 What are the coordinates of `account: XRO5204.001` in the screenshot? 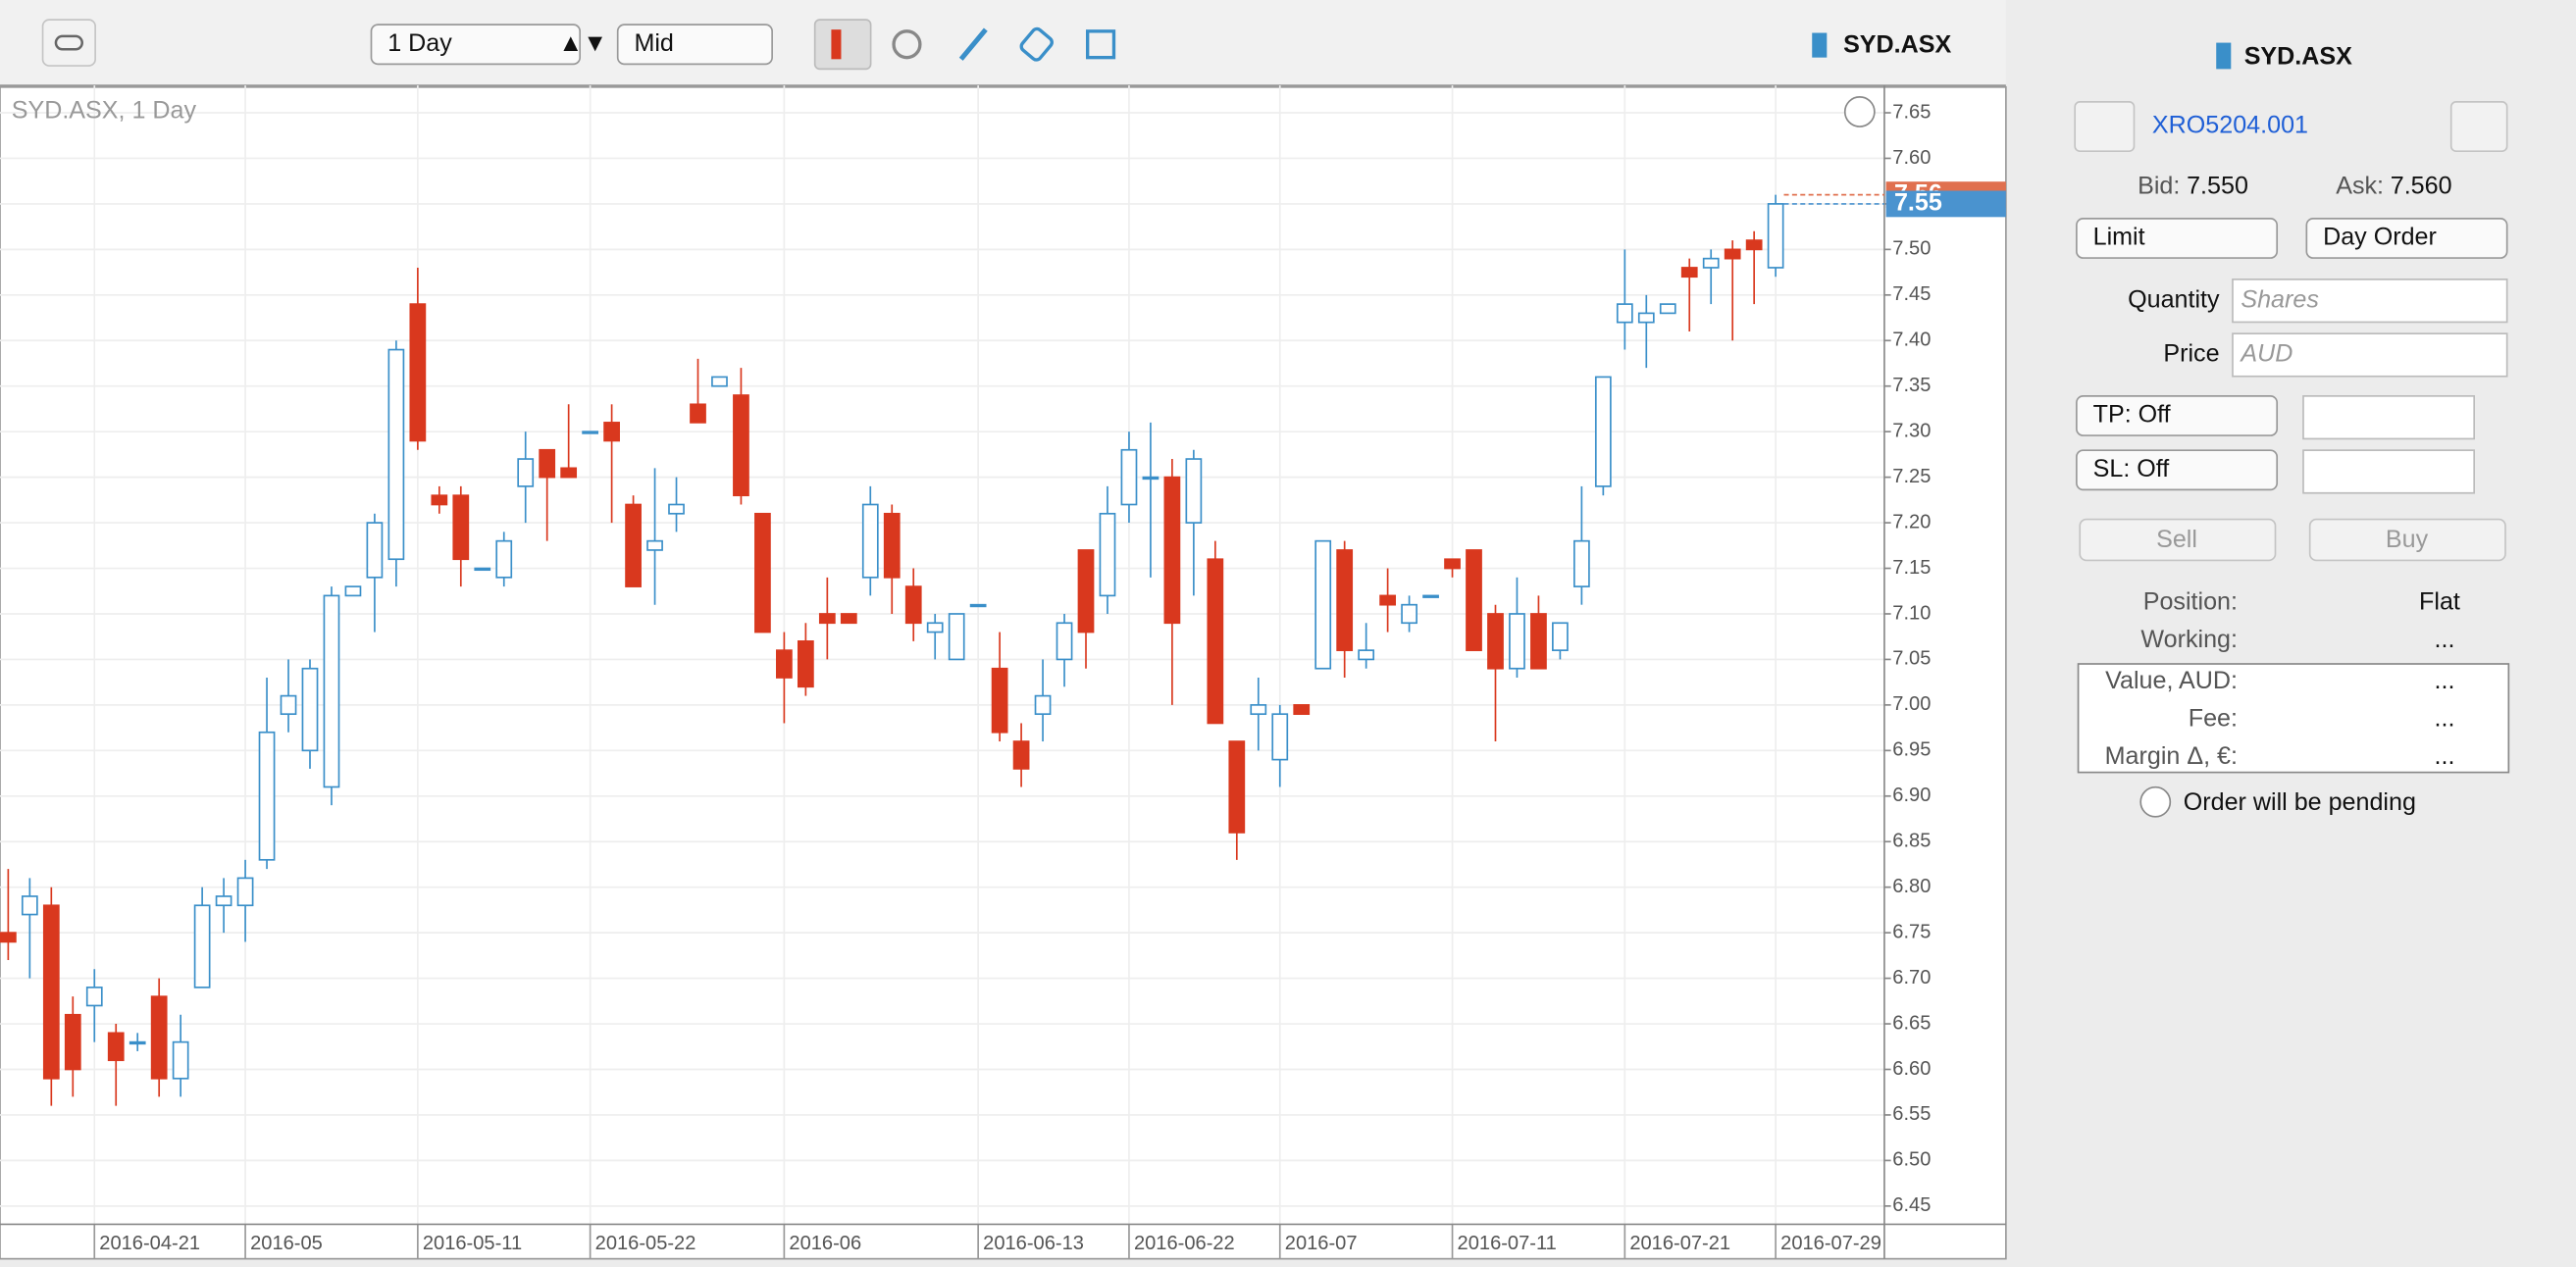 It's located at (2230, 125).